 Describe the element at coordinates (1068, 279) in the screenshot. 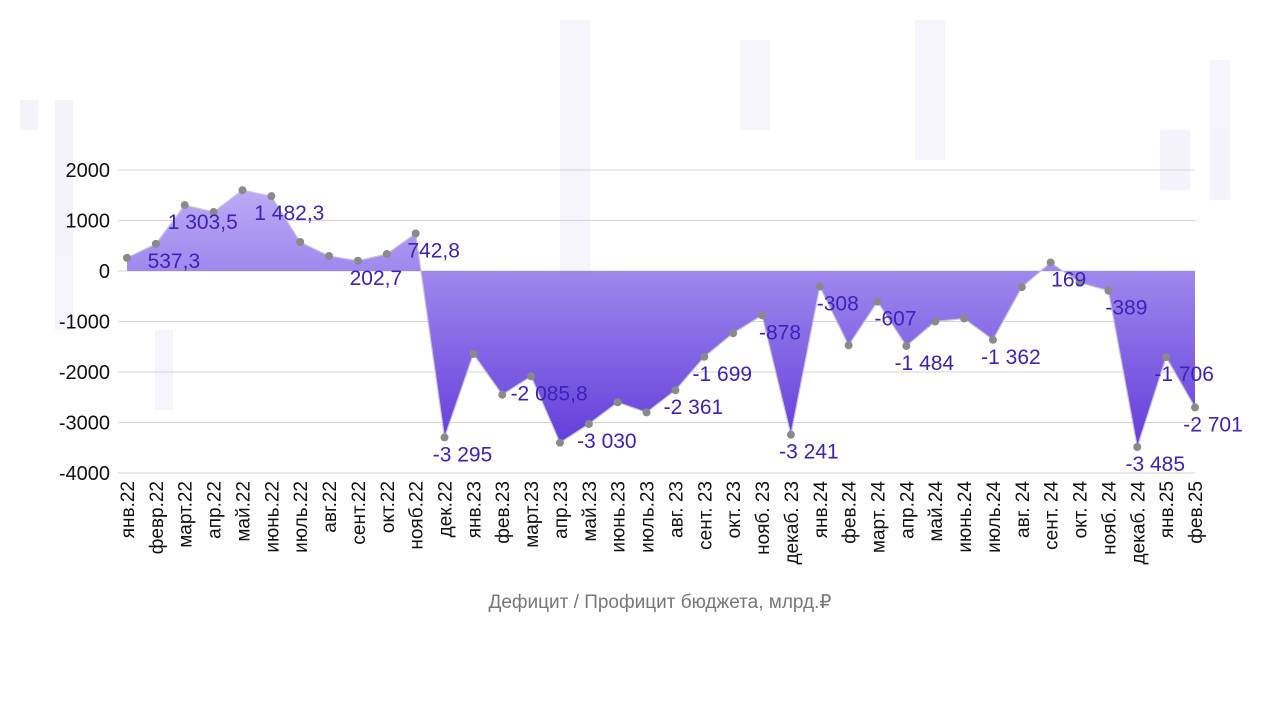

I see `data-label: 169` at that location.